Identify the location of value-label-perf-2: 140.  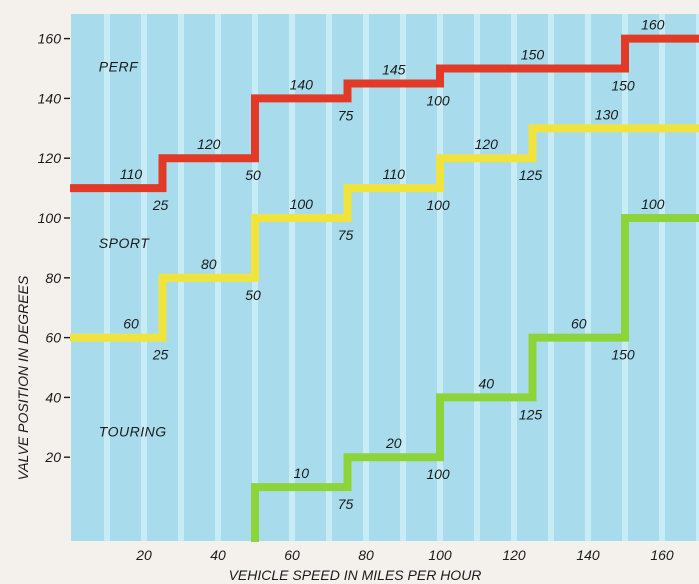
(302, 84).